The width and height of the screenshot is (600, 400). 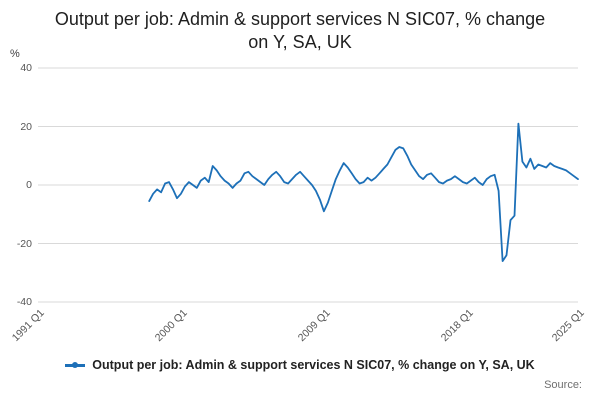 I want to click on source-label: Source:, so click(x=563, y=385).